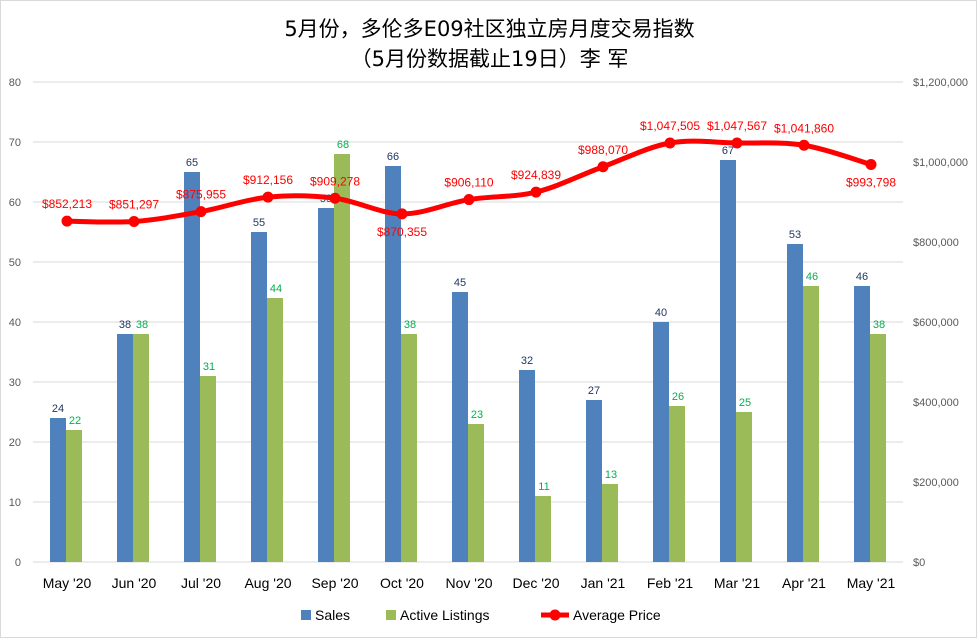  What do you see at coordinates (535, 583) in the screenshot?
I see `x-tick-label: Dec '20` at bounding box center [535, 583].